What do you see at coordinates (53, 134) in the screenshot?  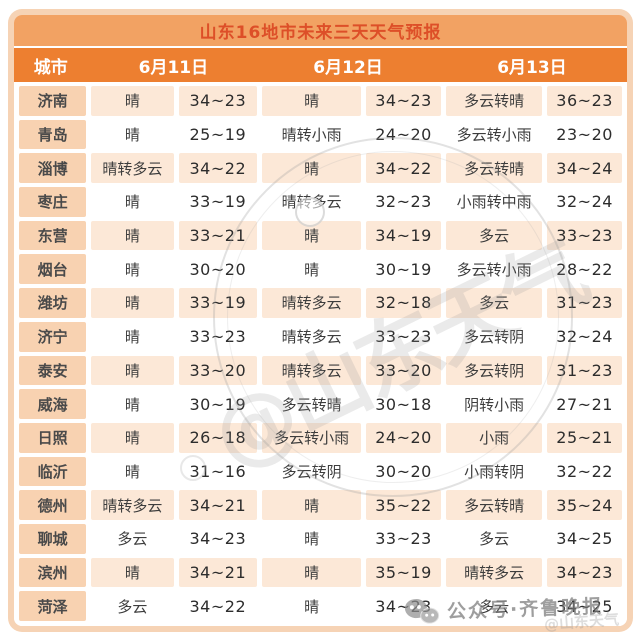 I see `city-name: 青岛` at bounding box center [53, 134].